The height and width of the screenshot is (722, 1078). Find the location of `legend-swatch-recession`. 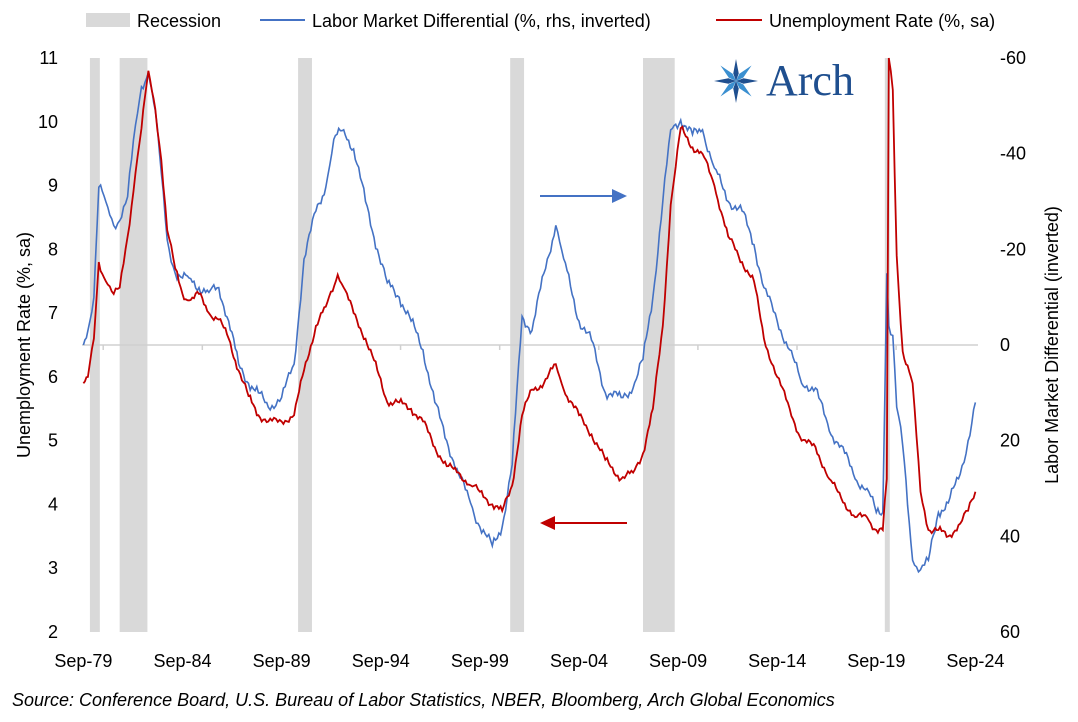

legend-swatch-recession is located at coordinates (108, 20).